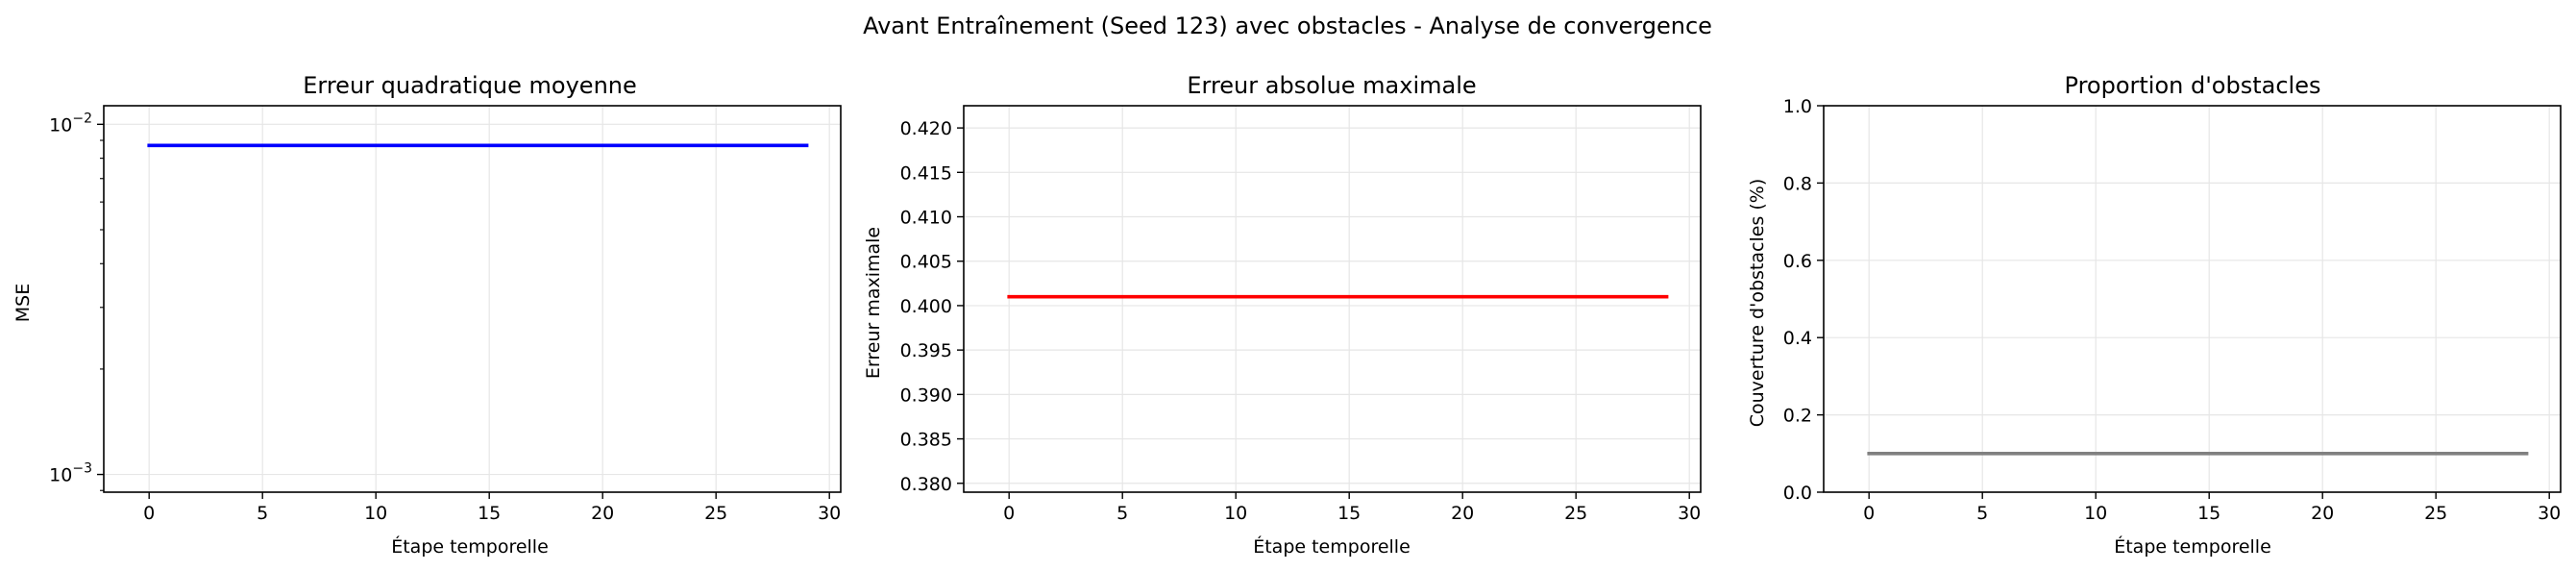 Image resolution: width=2576 pixels, height=571 pixels. I want to click on y-tick-label: 0.420, so click(926, 128).